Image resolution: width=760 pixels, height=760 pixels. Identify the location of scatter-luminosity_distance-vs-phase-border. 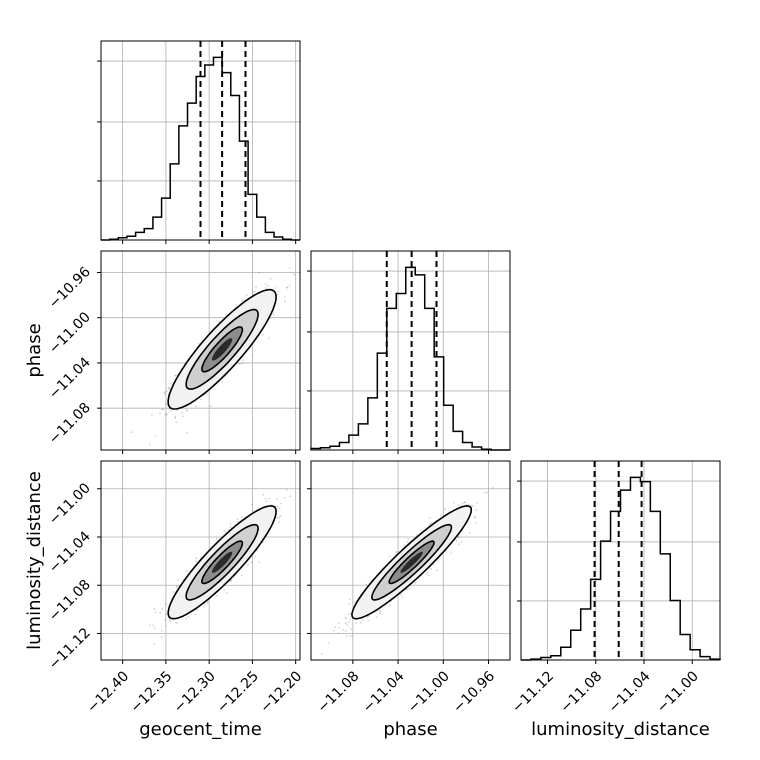
(410, 560).